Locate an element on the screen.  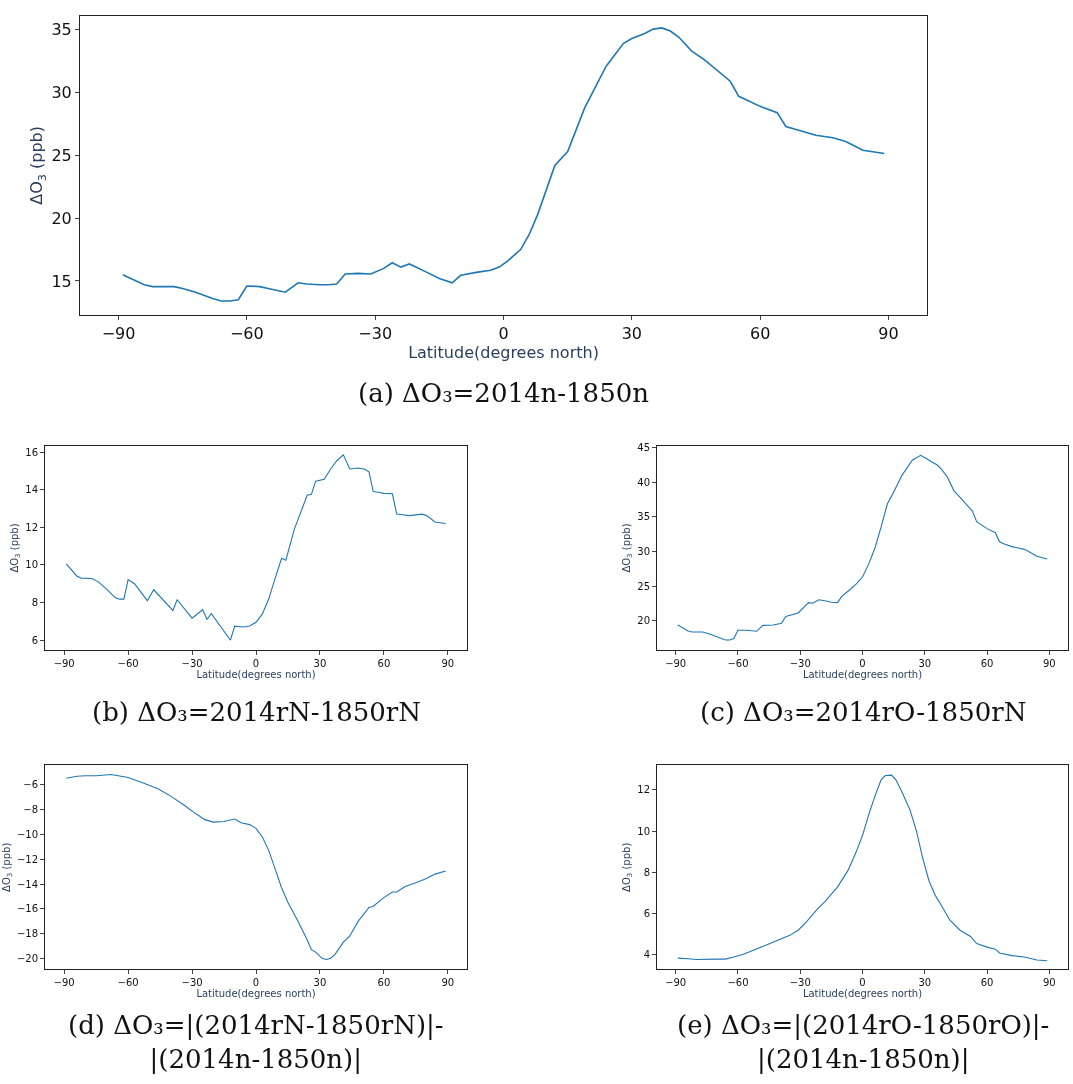
y-tick-label: 4 is located at coordinates (646, 955).